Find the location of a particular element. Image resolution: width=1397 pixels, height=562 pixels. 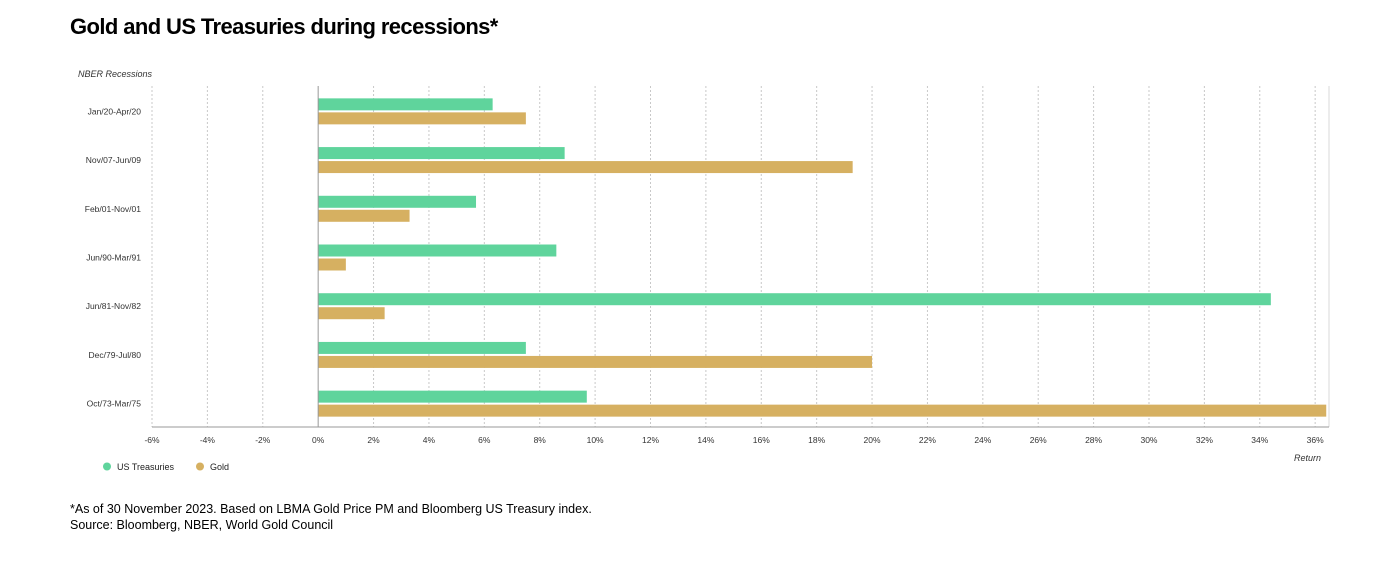

category-label: Dec/79-Jul/80 is located at coordinates (115, 355).